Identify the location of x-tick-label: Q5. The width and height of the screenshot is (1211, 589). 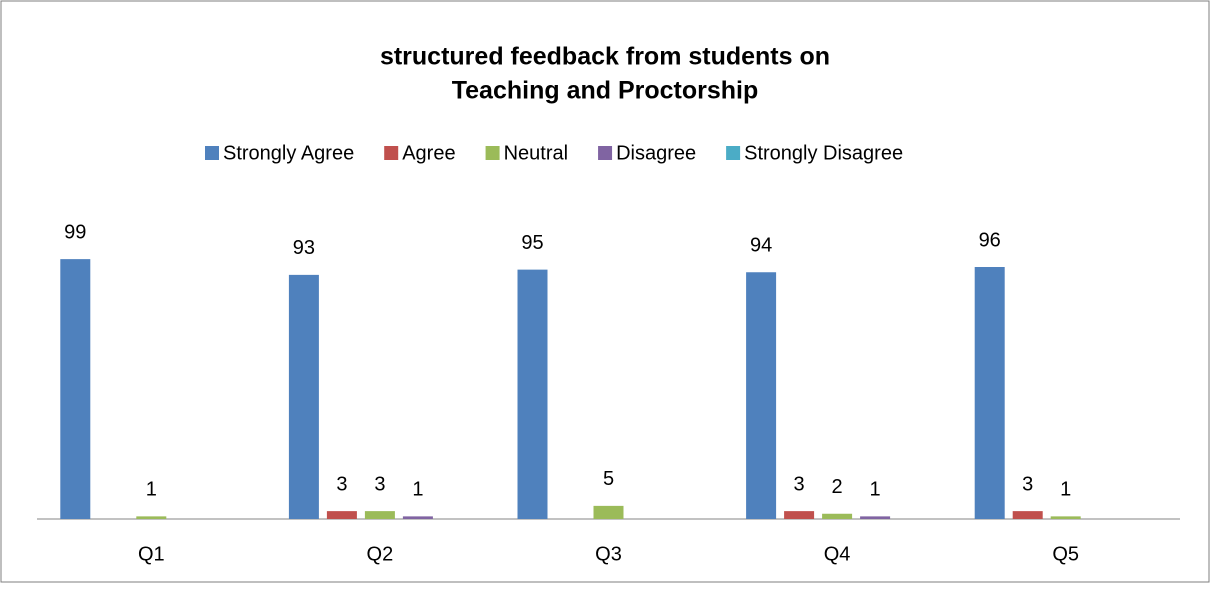
(1065, 554).